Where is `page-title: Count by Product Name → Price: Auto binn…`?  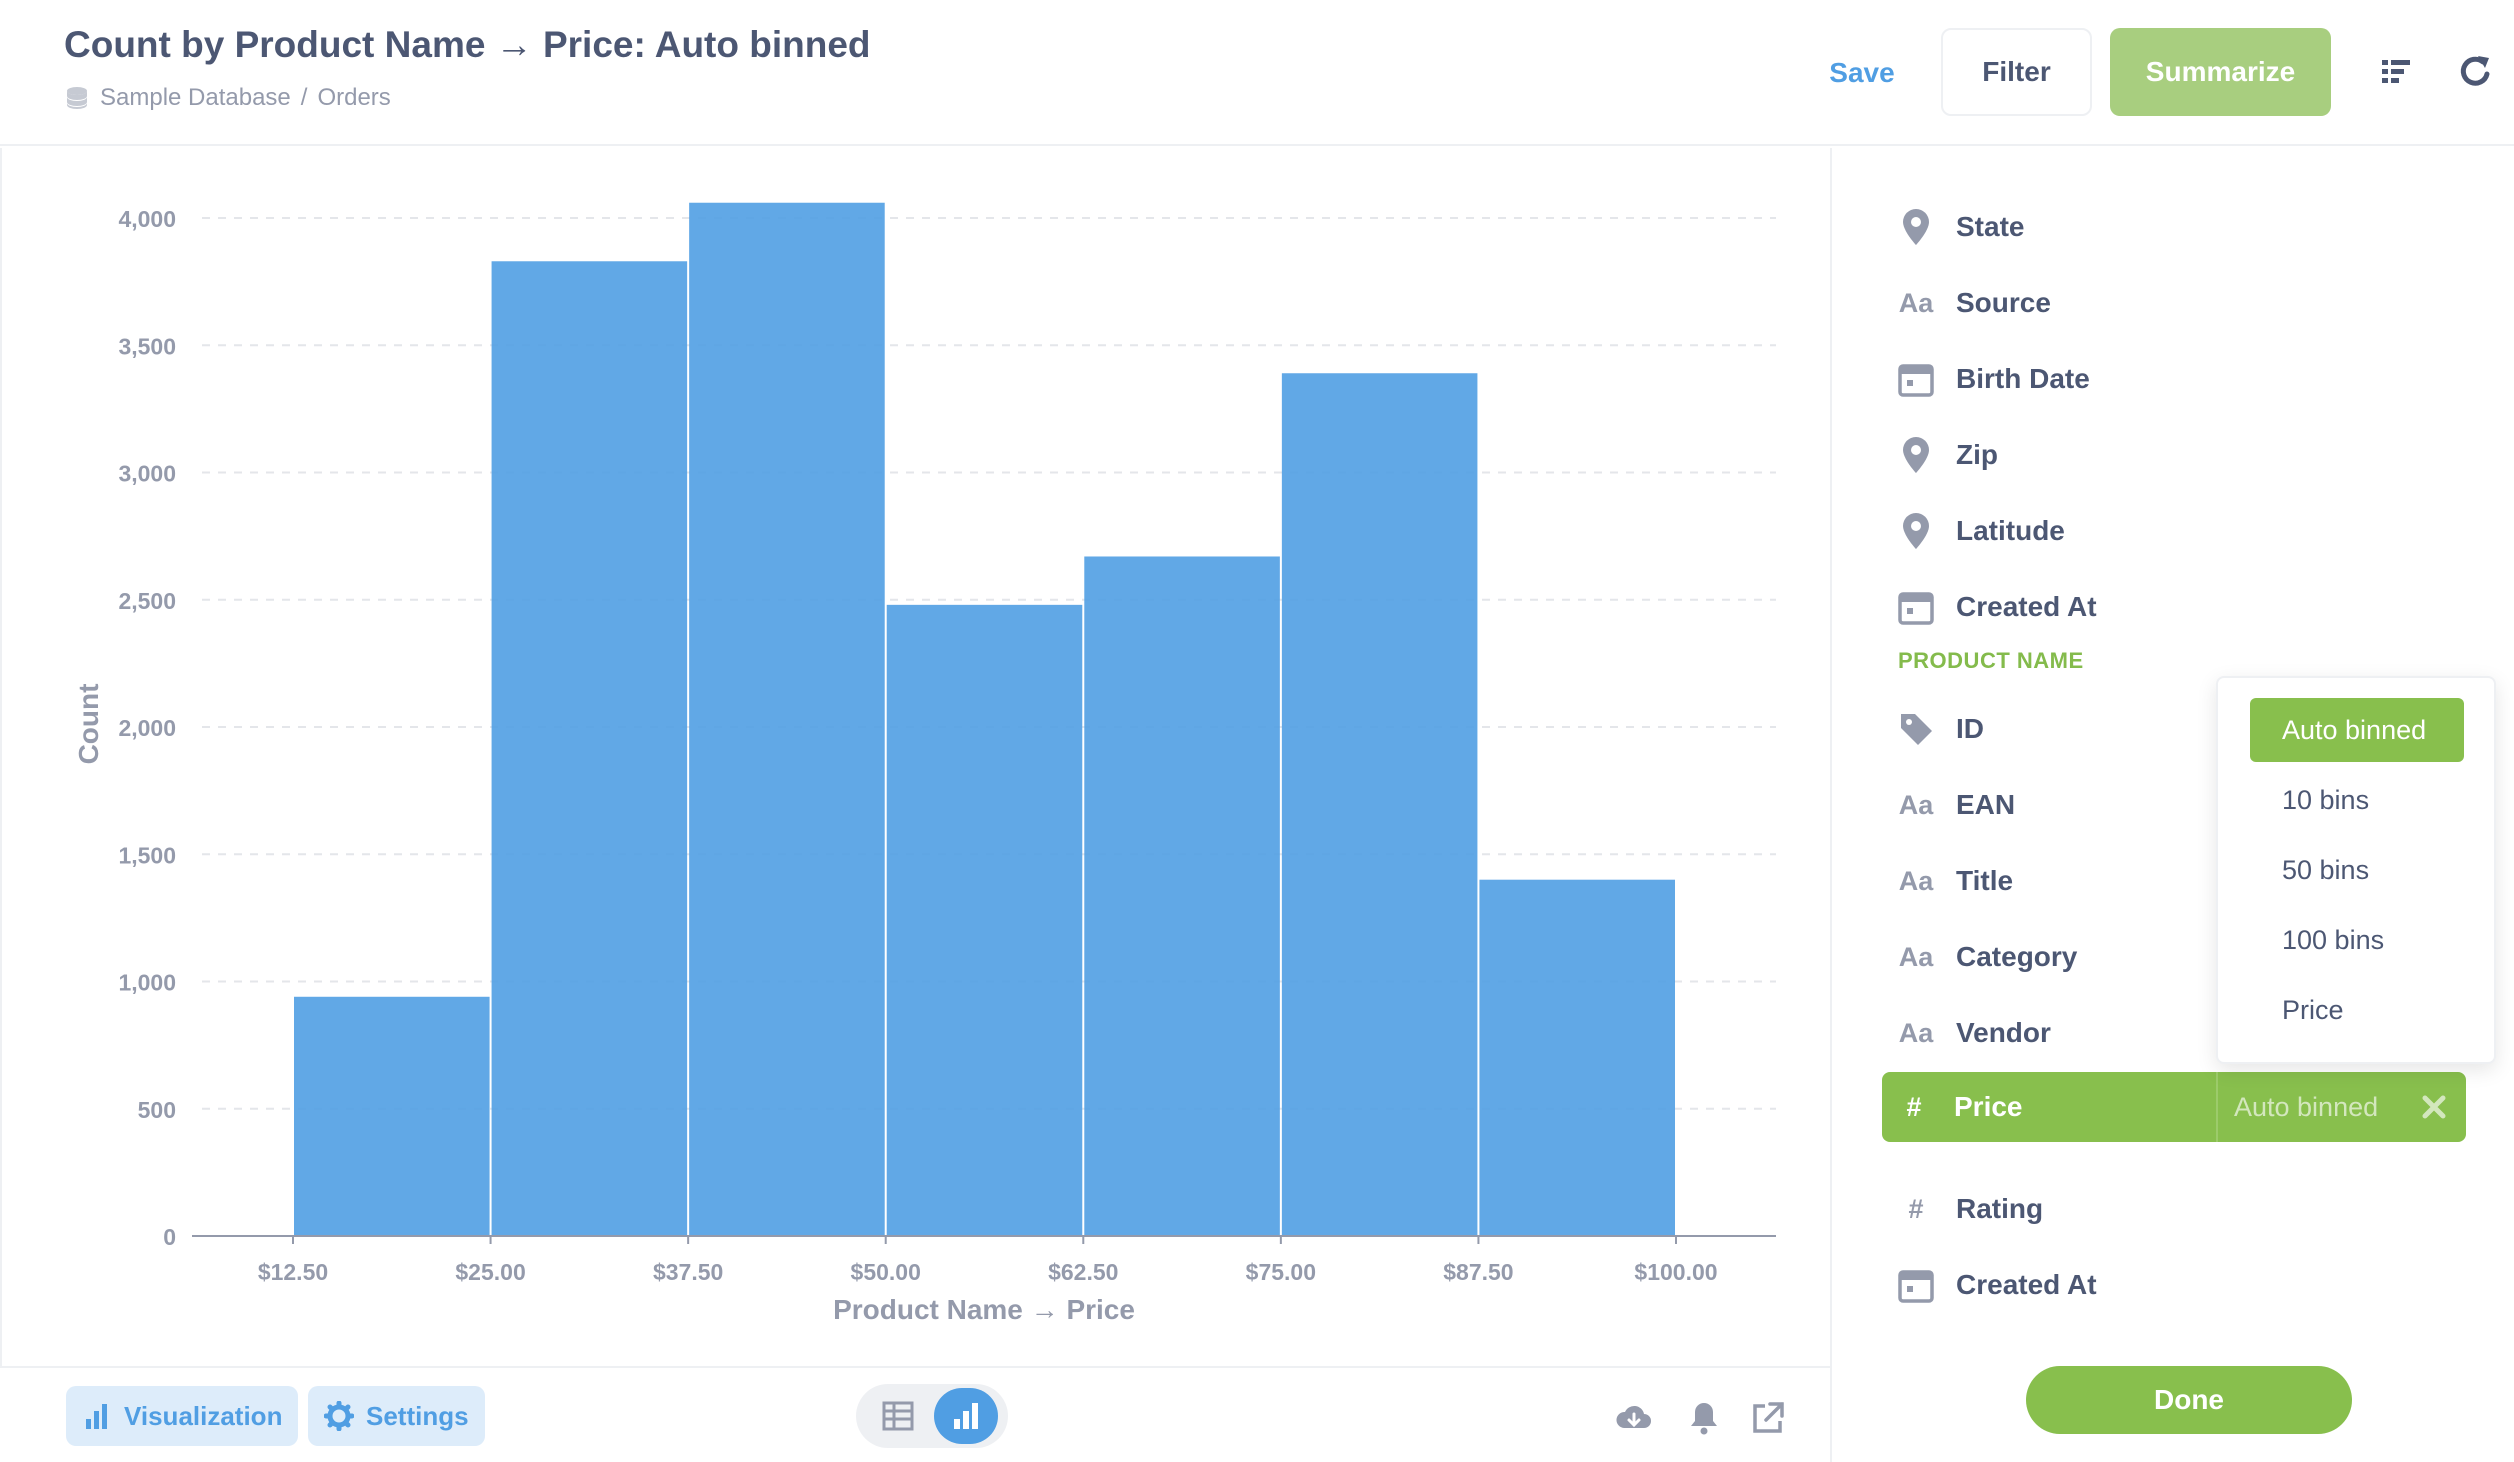 page-title: Count by Product Name → Price: Auto binn… is located at coordinates (467, 44).